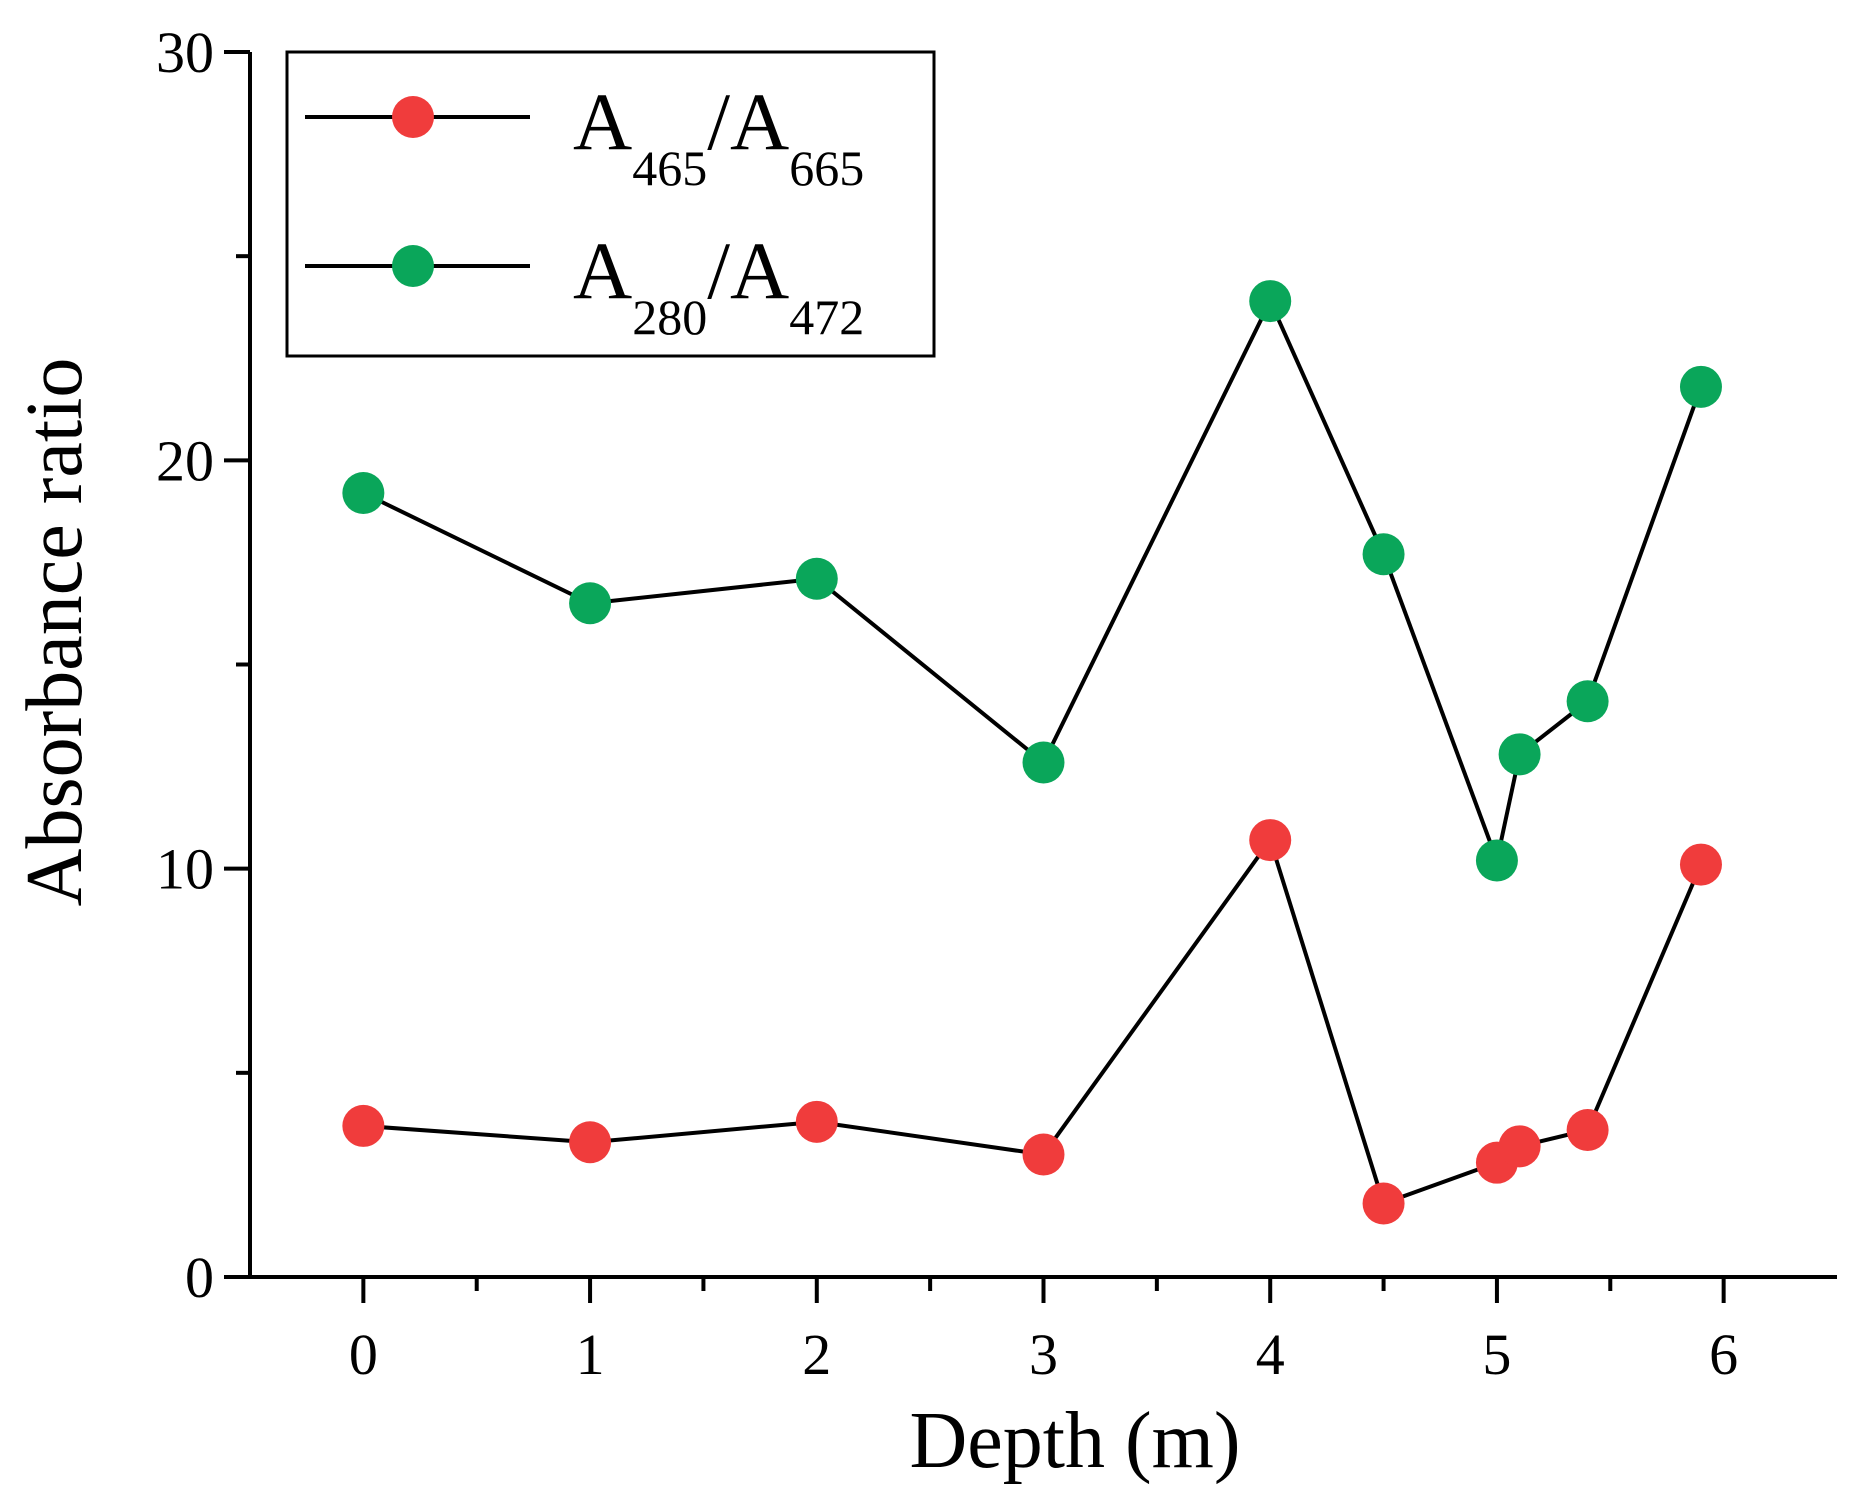  I want to click on x-tick-label: 3, so click(1043, 1354).